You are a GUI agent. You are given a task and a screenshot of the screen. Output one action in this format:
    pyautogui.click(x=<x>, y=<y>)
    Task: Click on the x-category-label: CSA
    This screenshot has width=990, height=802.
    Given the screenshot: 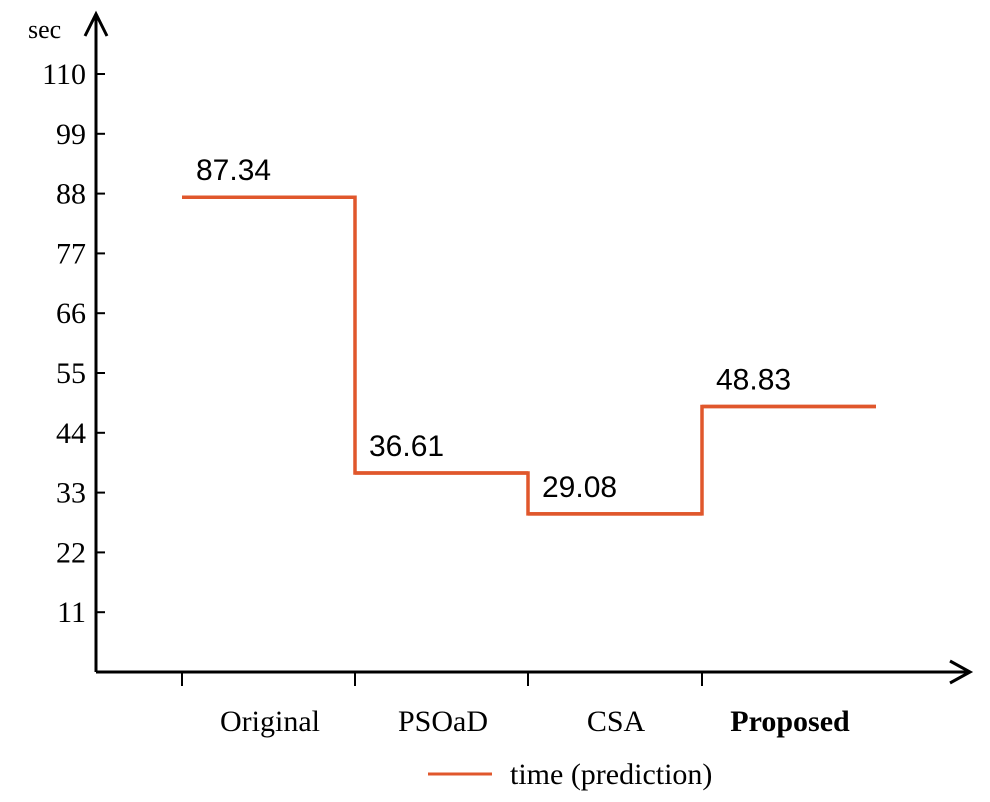 What is the action you would take?
    pyautogui.click(x=616, y=721)
    